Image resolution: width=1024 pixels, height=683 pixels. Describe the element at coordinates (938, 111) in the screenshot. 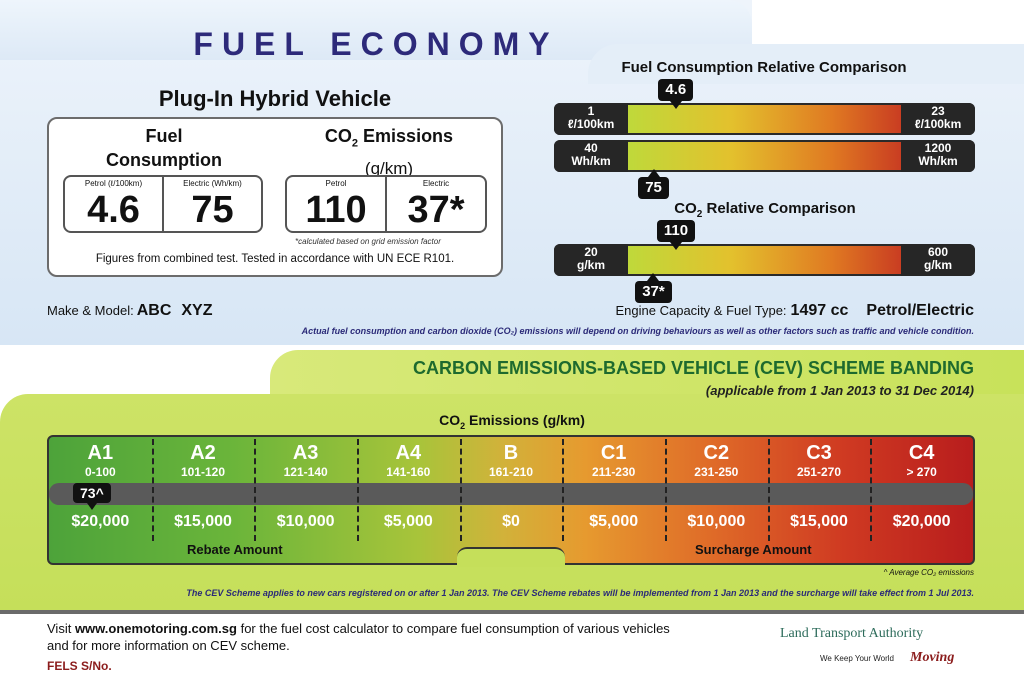

I see `petrol-bar-max-value: 23` at that location.